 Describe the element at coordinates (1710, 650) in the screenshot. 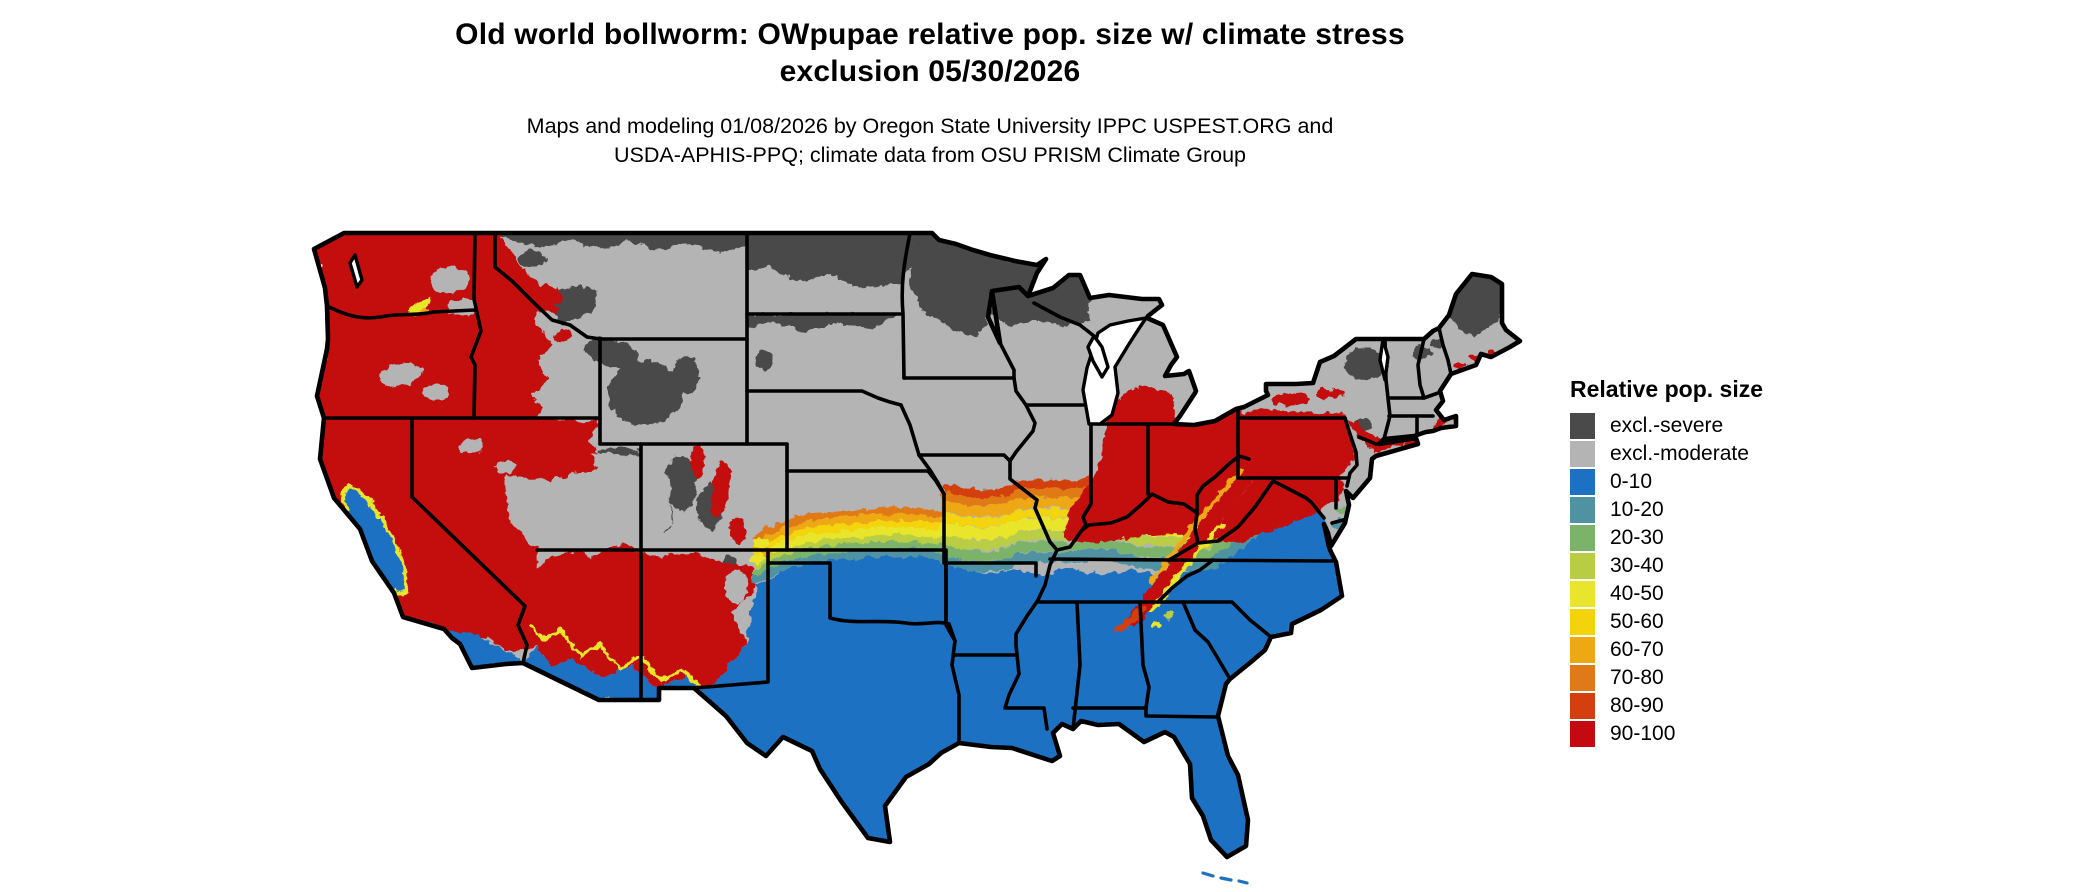

I see `legend-item: 60-70` at that location.